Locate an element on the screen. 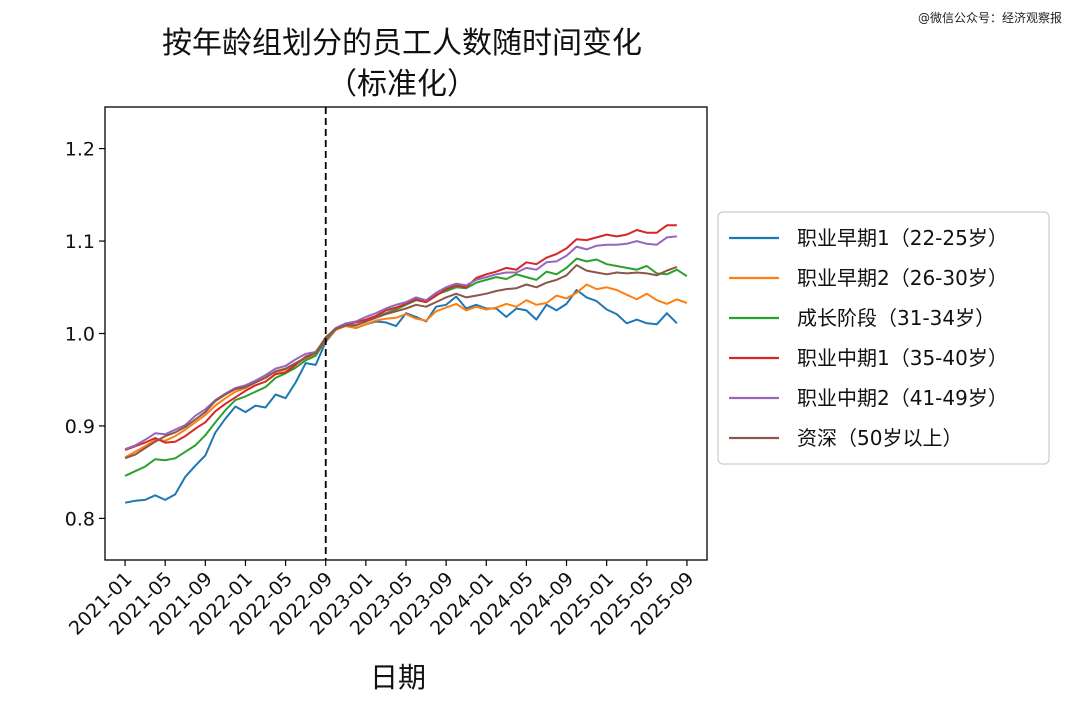  legend-label: 职业中期1（35-40岁） is located at coordinates (902, 358).